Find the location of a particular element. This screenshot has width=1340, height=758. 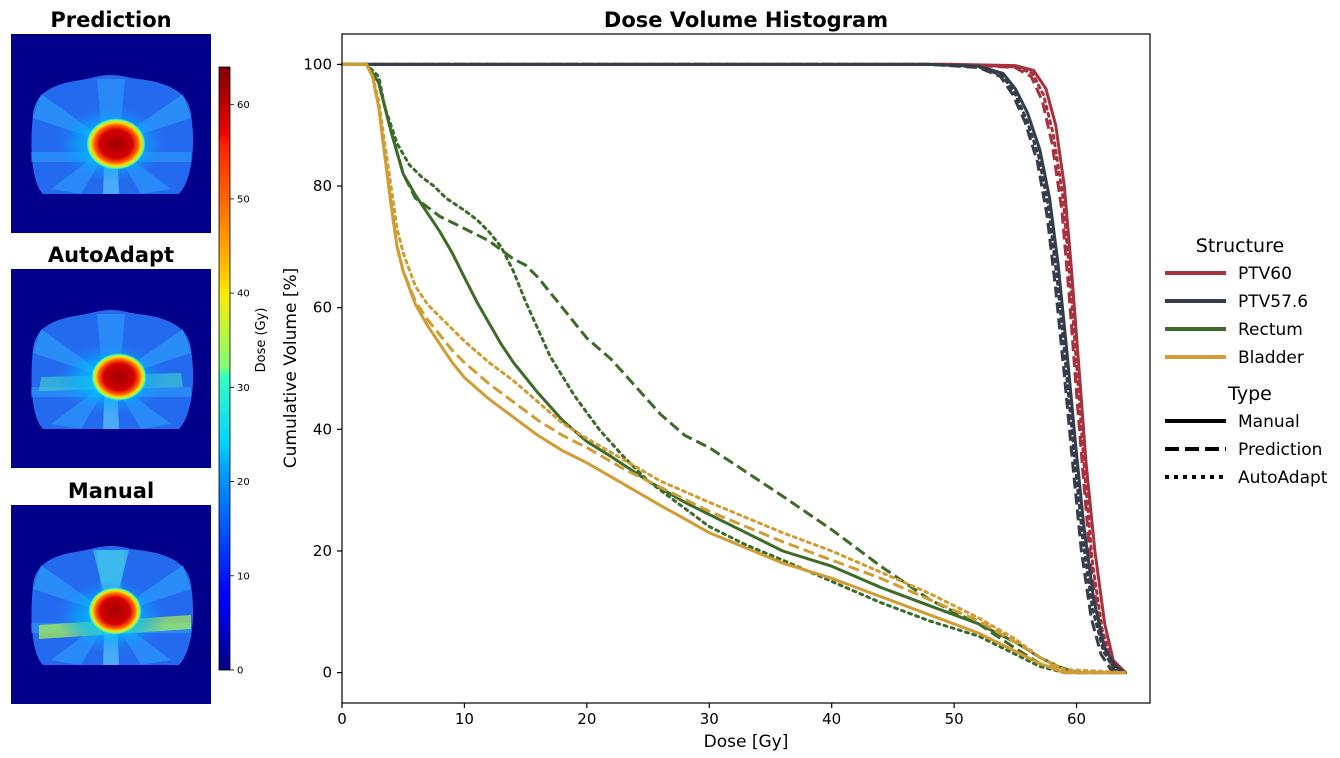

colorbar-ticks: 0 10 20 30 40 50 60 is located at coordinates (240, 388).